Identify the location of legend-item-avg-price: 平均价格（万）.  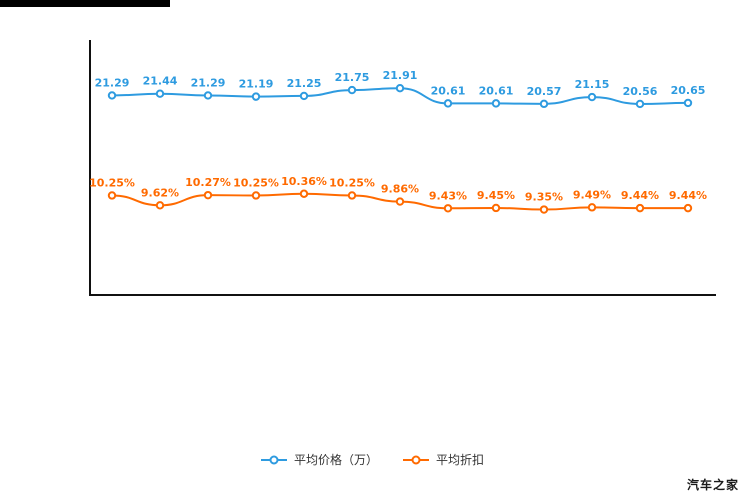
(319, 460).